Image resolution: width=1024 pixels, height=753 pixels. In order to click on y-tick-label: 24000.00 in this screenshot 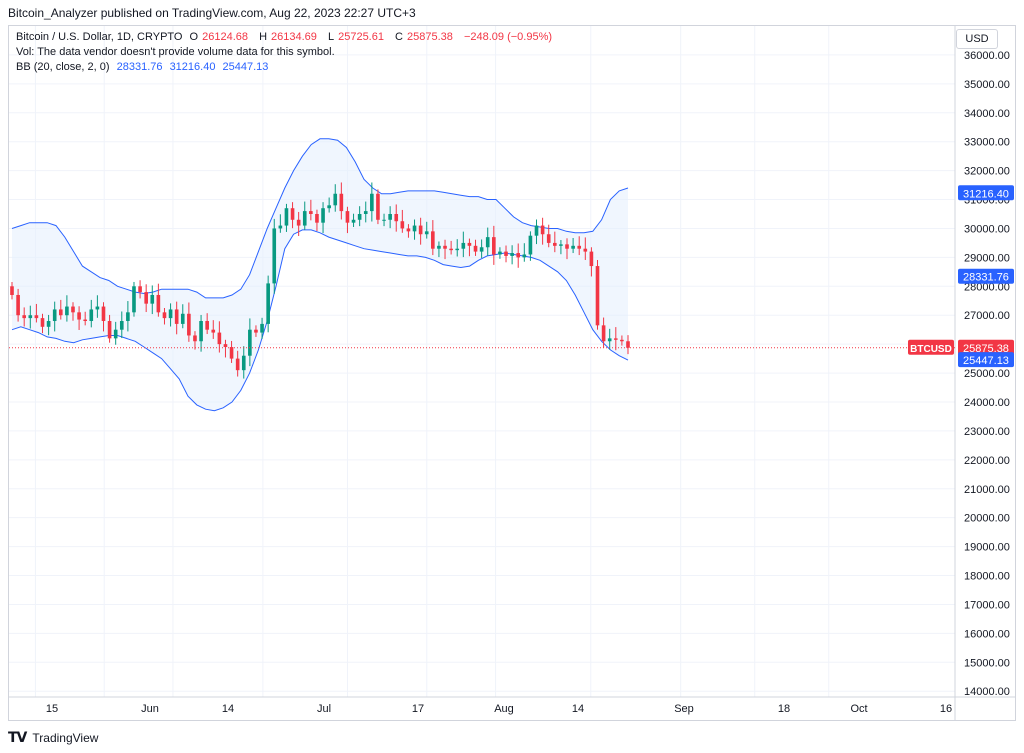, I will do `click(987, 403)`.